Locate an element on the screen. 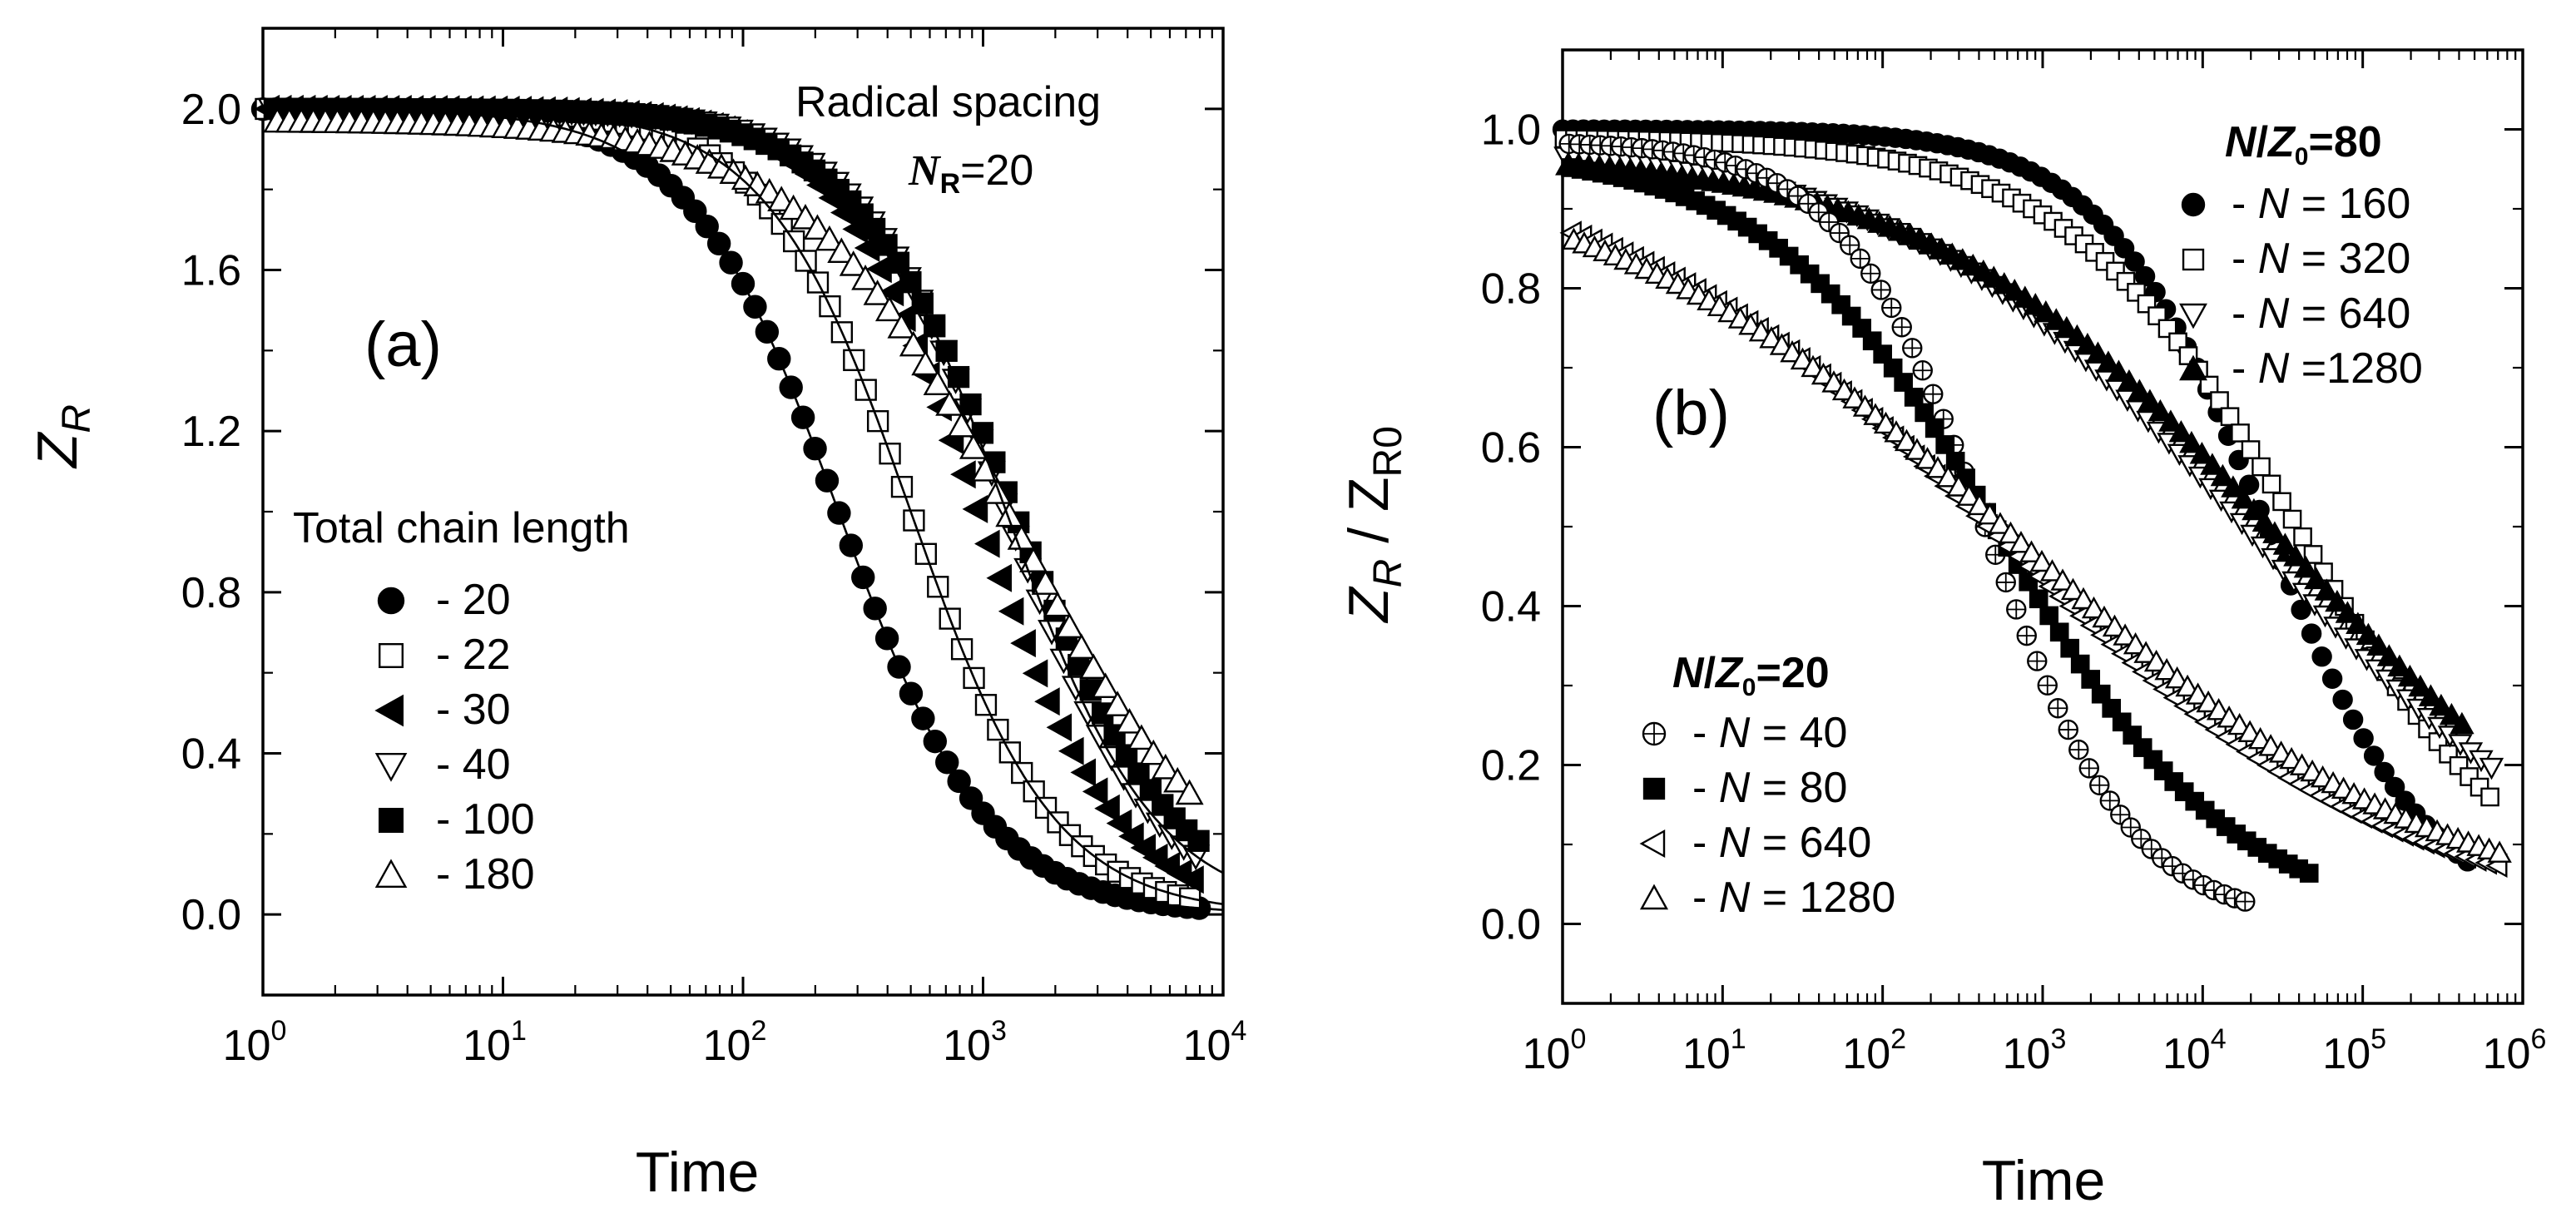 This screenshot has width=2576, height=1228. panel-b-y-axis-label-main: Z is located at coordinates (1369, 605).